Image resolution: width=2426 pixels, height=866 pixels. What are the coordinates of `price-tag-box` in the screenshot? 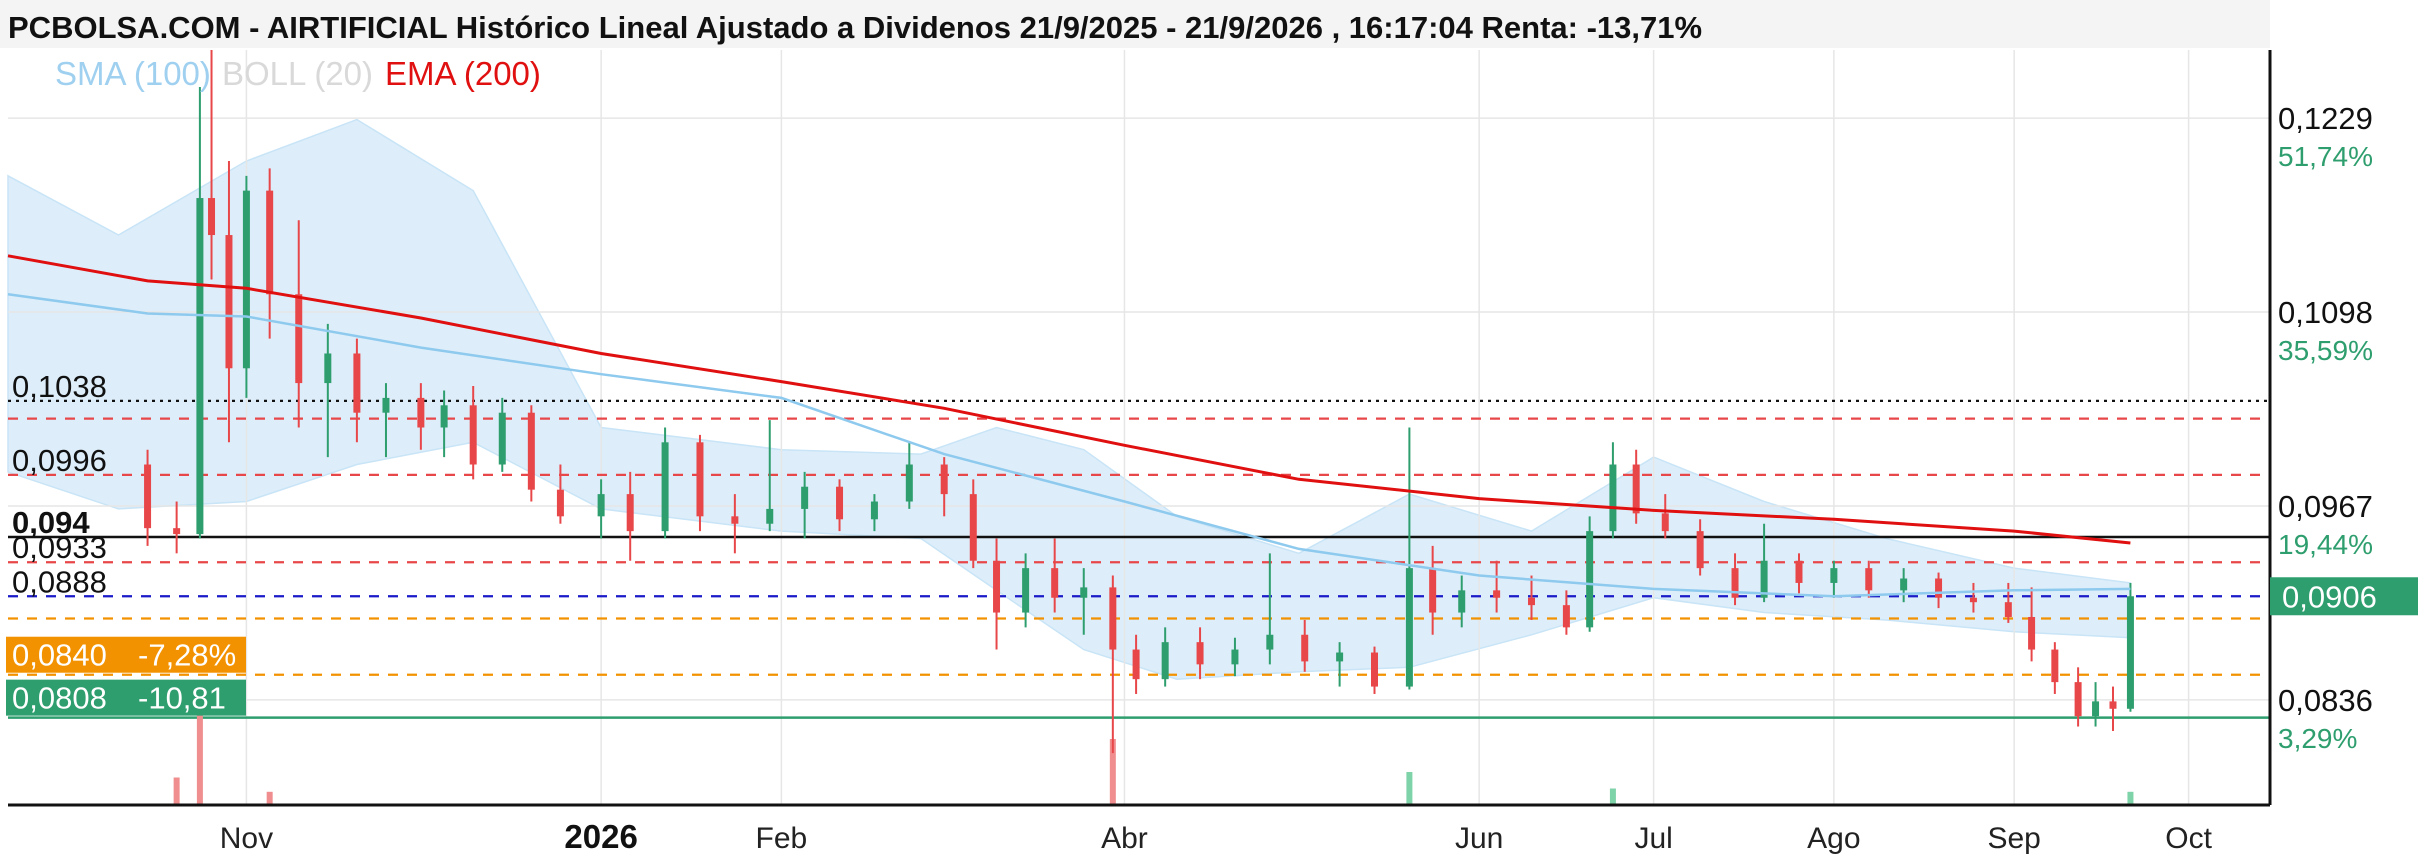 It's located at (126, 654).